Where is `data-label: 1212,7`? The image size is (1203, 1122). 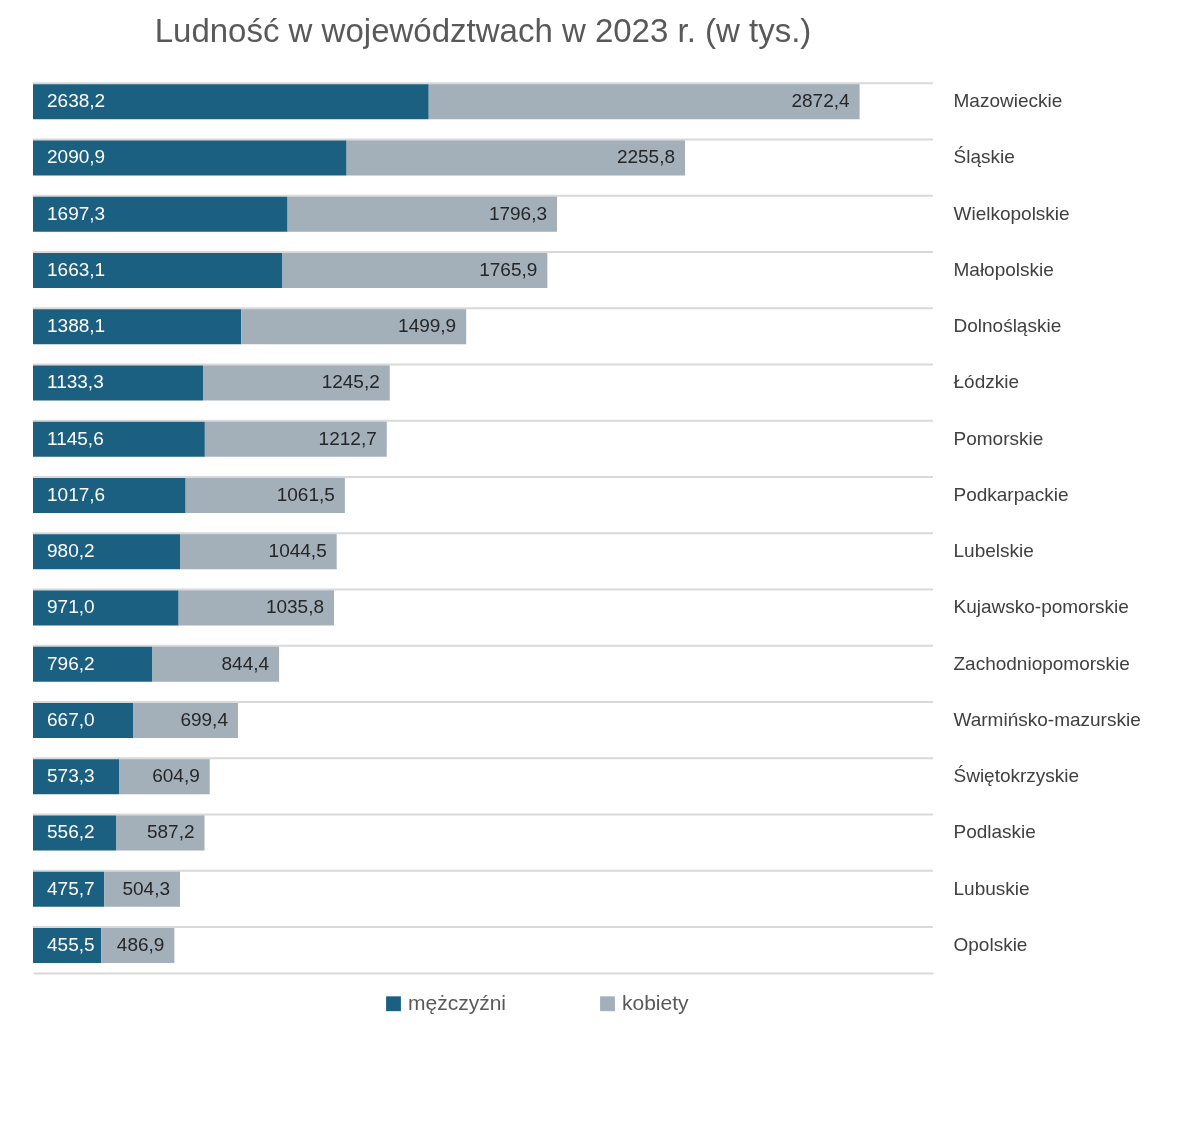
data-label: 1212,7 is located at coordinates (347, 438).